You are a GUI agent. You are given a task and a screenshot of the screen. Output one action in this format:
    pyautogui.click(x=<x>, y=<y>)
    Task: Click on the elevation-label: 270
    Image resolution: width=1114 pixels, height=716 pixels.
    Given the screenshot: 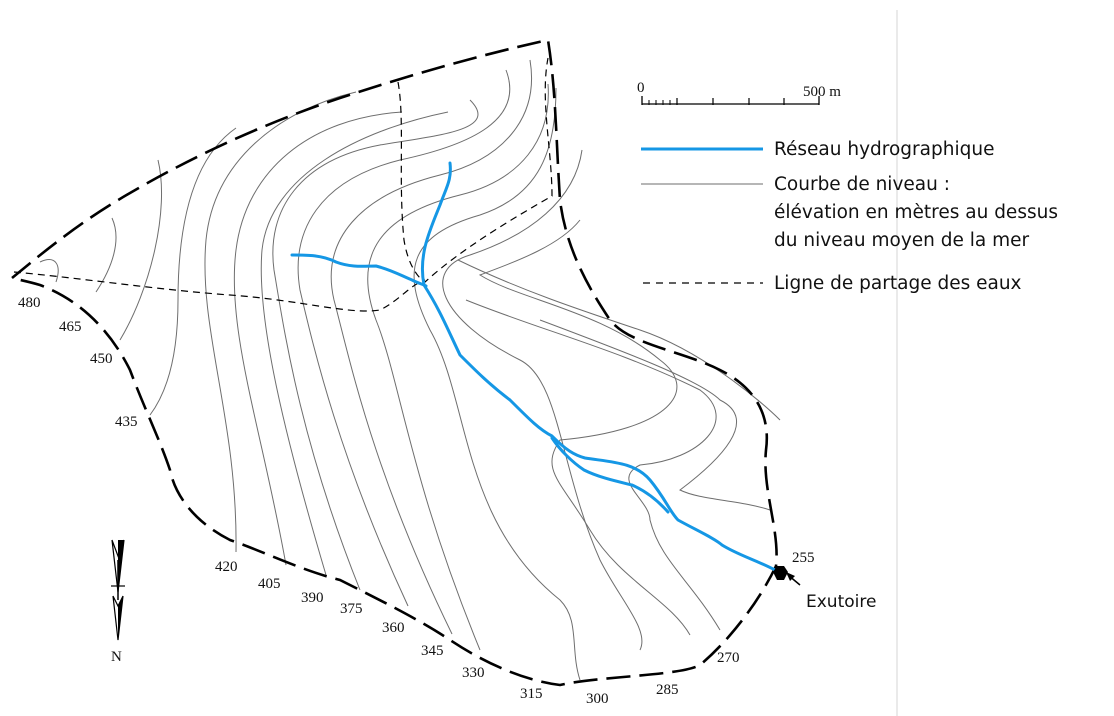 What is the action you would take?
    pyautogui.click(x=728, y=658)
    